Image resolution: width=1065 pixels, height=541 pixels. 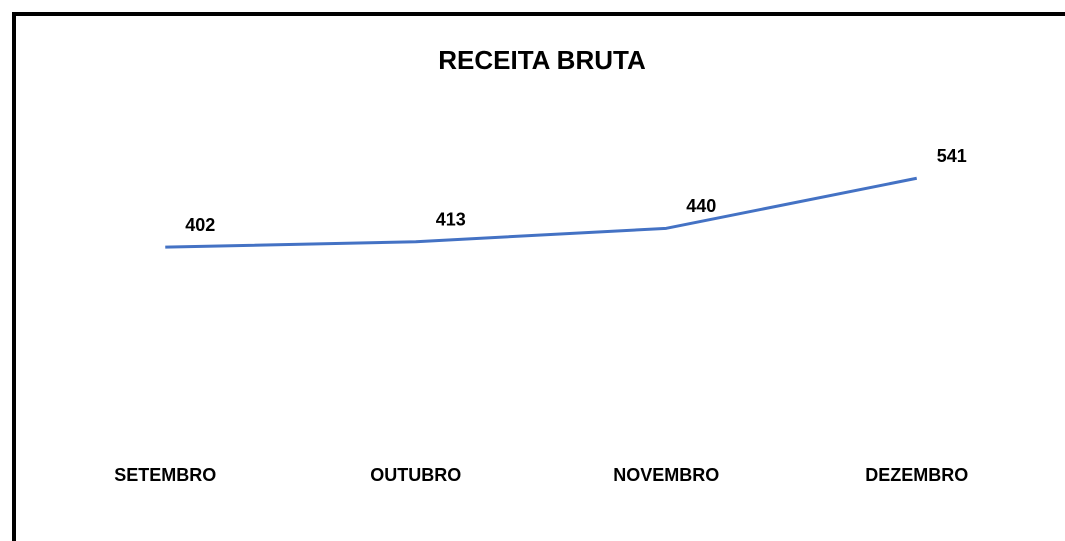 What do you see at coordinates (916, 475) in the screenshot?
I see `x-tick-label: DEZEMBRO` at bounding box center [916, 475].